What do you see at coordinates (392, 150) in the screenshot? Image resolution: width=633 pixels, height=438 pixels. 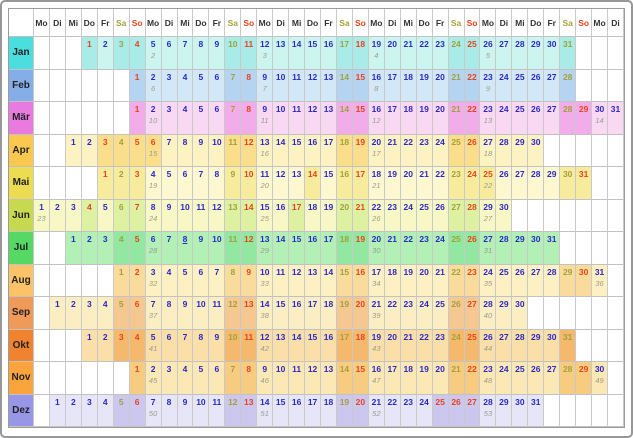 I see `day-cell-apr-21: 21` at bounding box center [392, 150].